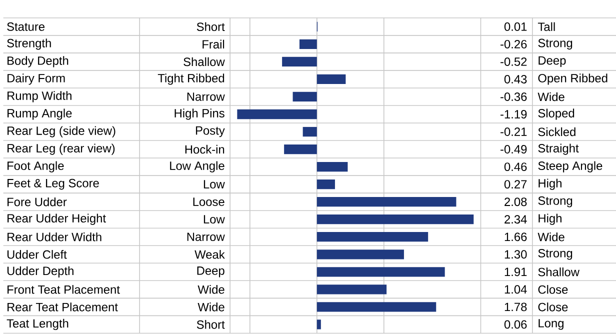 This screenshot has width=616, height=335. Describe the element at coordinates (57, 219) in the screenshot. I see `y-tick-label: Rear Udder Height` at that location.